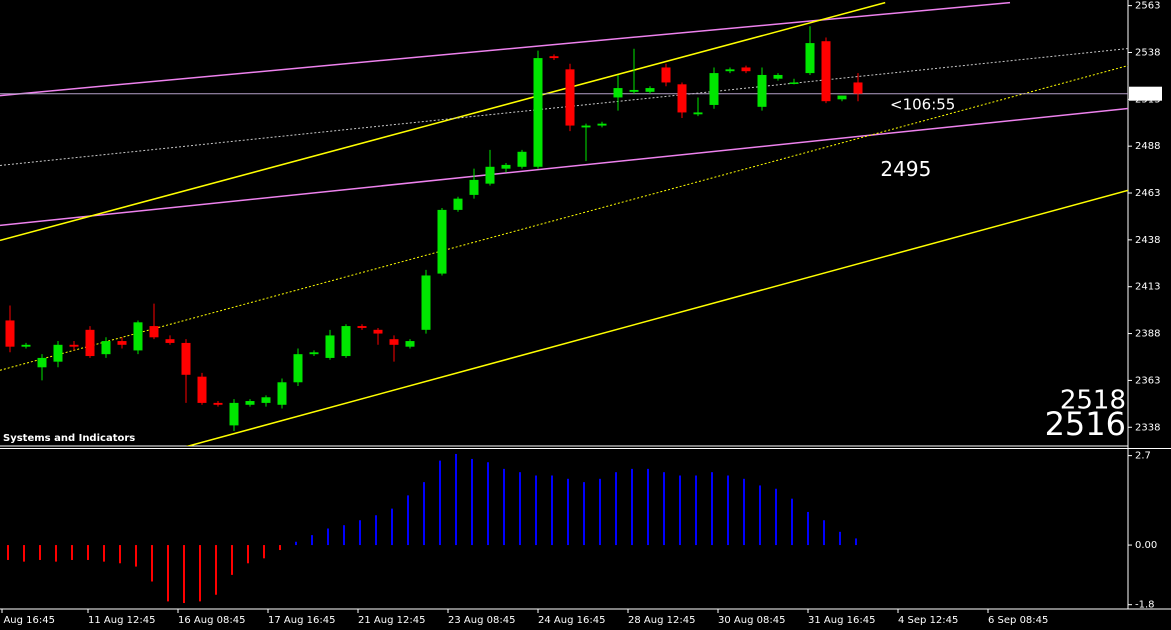 The image size is (1171, 630). I want to click on y-tick-label: 2488, so click(1147, 146).